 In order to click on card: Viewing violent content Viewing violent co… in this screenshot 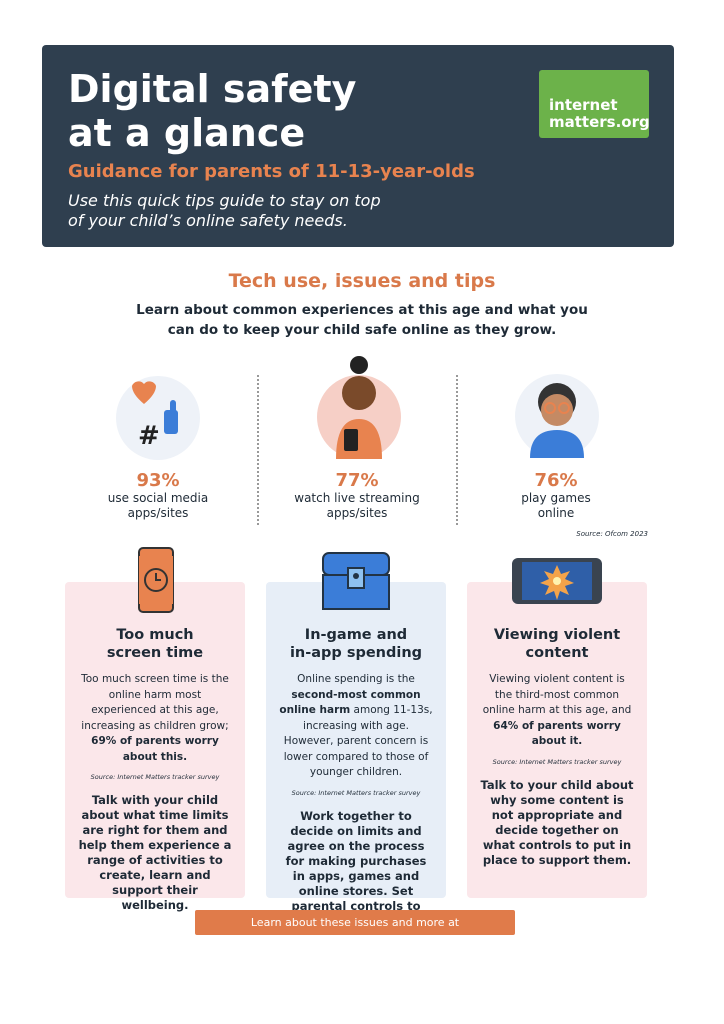, I will do `click(557, 740)`.